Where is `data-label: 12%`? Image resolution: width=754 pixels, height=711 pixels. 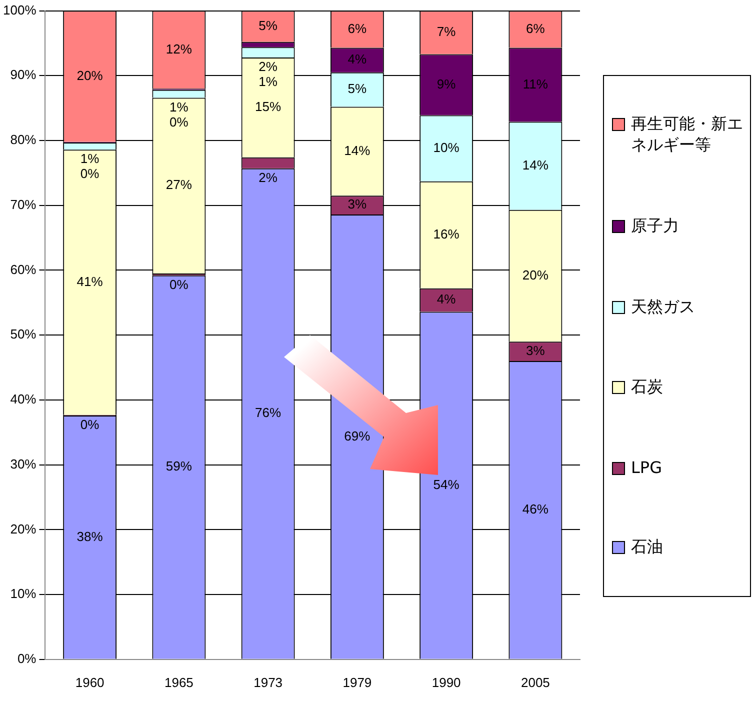 data-label: 12% is located at coordinates (179, 48).